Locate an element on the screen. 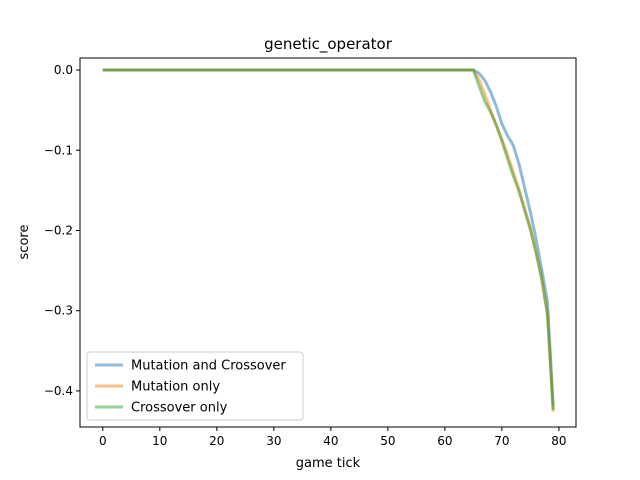 This screenshot has height=480, width=640. y-tick-label: 0.0 is located at coordinates (63, 70).